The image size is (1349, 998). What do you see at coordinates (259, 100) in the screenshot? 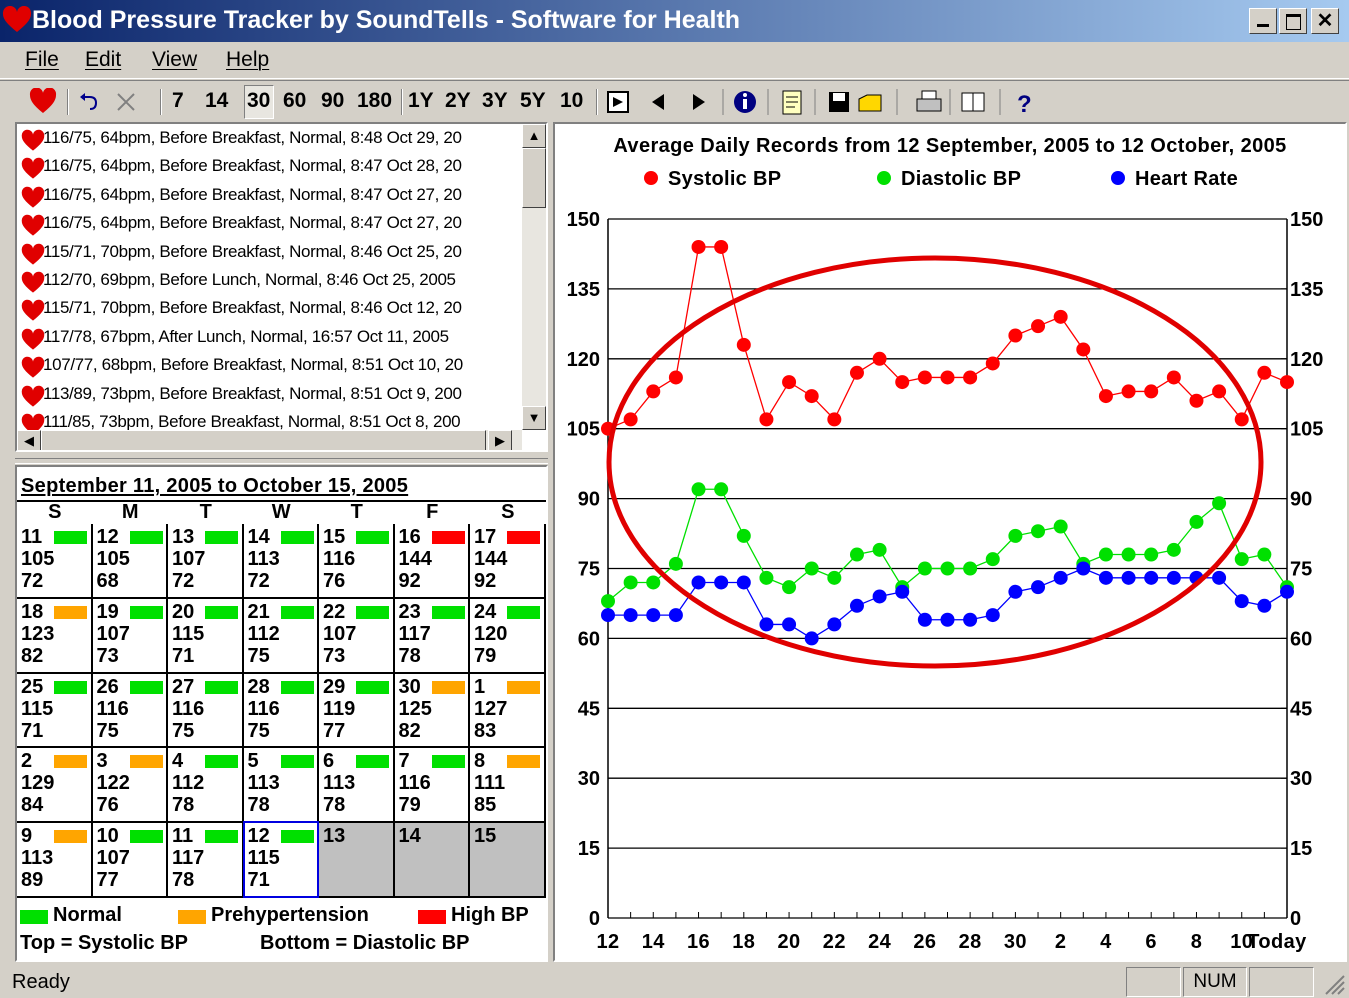
I see `range-button: 30` at bounding box center [259, 100].